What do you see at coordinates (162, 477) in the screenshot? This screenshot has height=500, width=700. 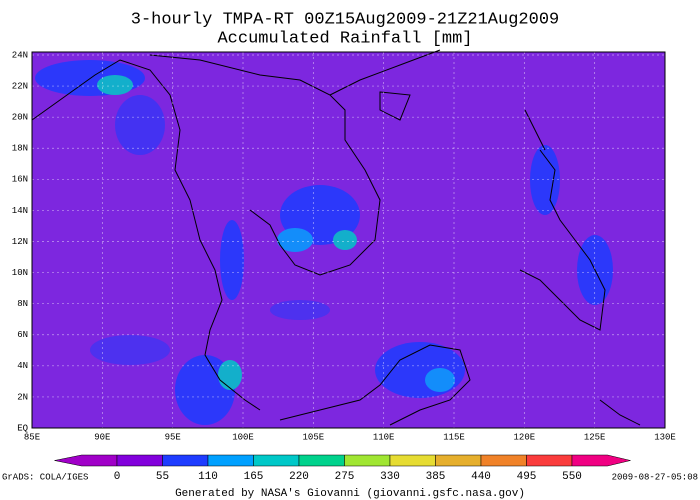 I see `colorbar-label: 55` at bounding box center [162, 477].